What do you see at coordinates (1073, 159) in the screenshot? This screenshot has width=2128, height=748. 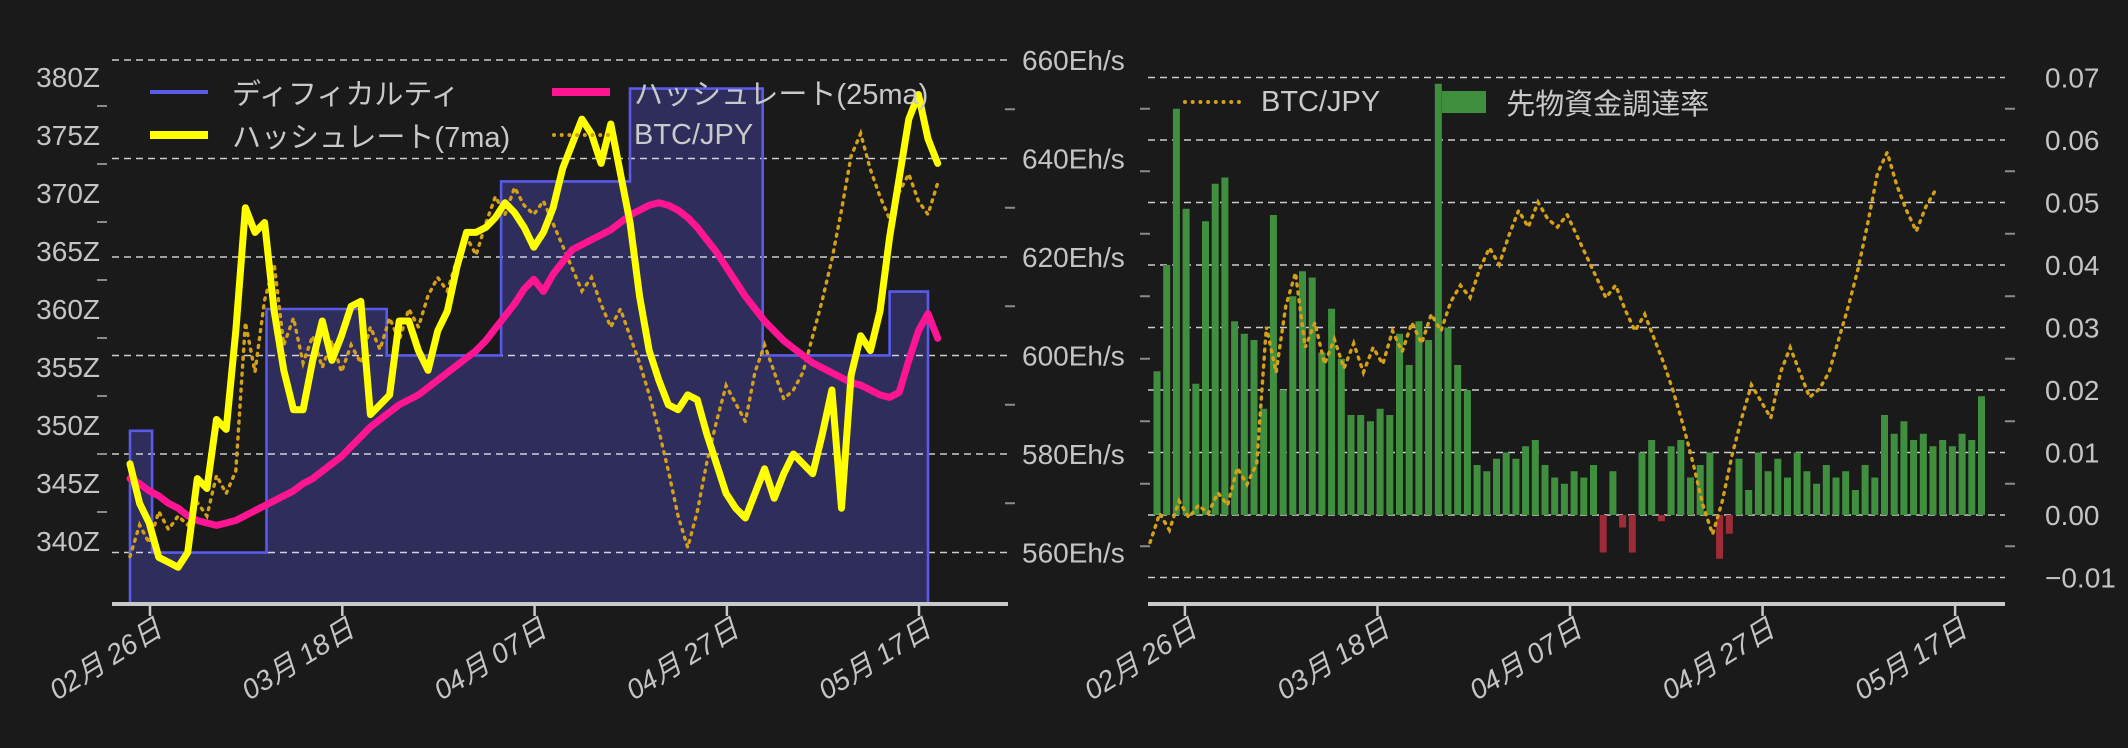 I see `y-right-tick-label: 640Eh/s` at bounding box center [1073, 159].